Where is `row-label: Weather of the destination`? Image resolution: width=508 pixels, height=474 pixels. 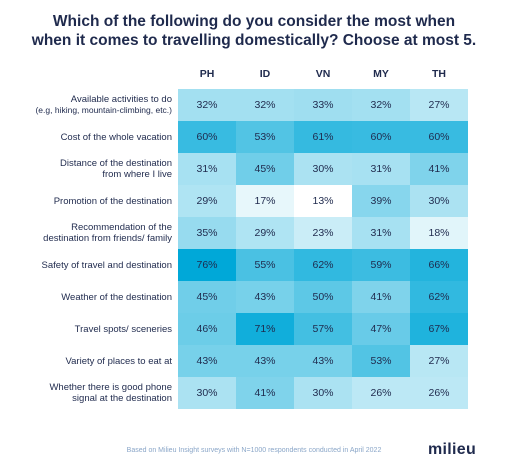 row-label: Weather of the destination is located at coordinates (86, 297).